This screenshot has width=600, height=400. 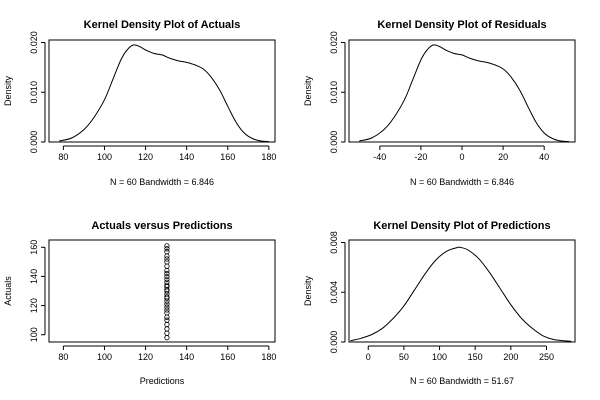 I want to click on y-tick-label: 100, so click(x=34, y=334).